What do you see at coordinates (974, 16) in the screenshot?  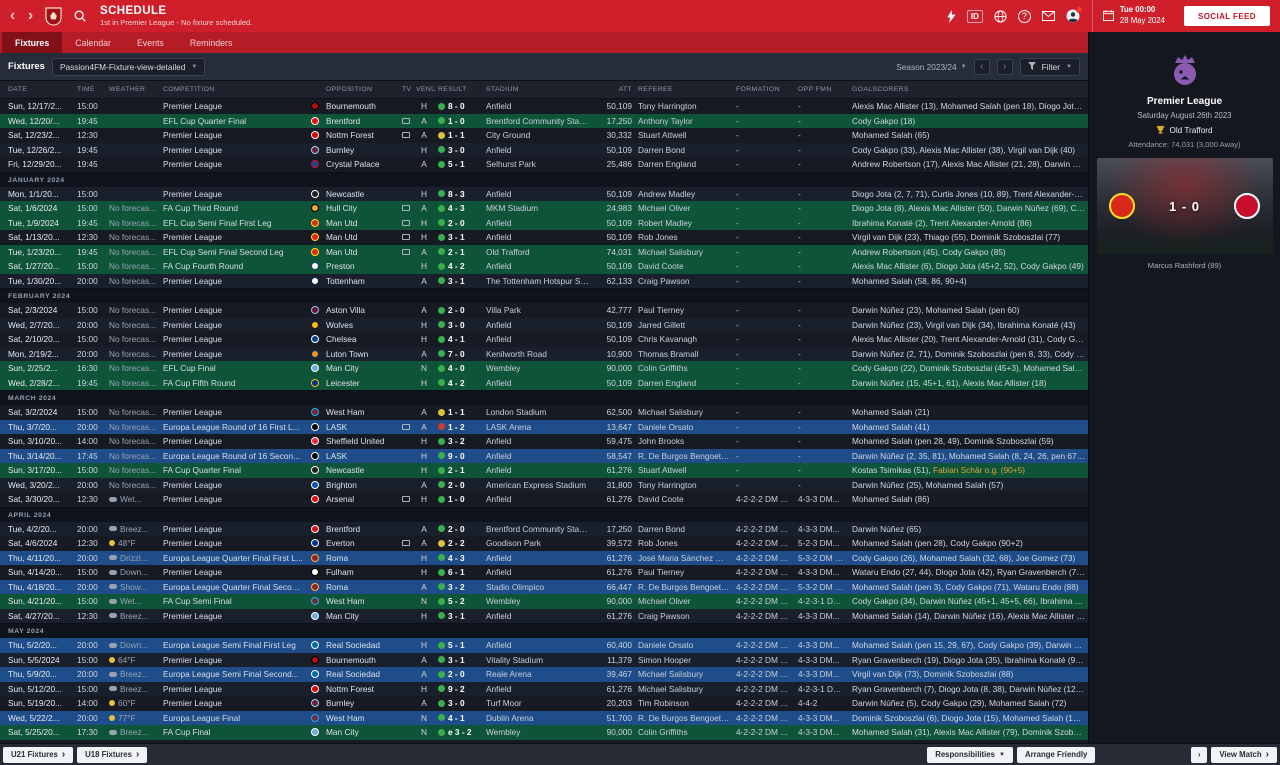 I see `id-badge: ID` at bounding box center [974, 16].